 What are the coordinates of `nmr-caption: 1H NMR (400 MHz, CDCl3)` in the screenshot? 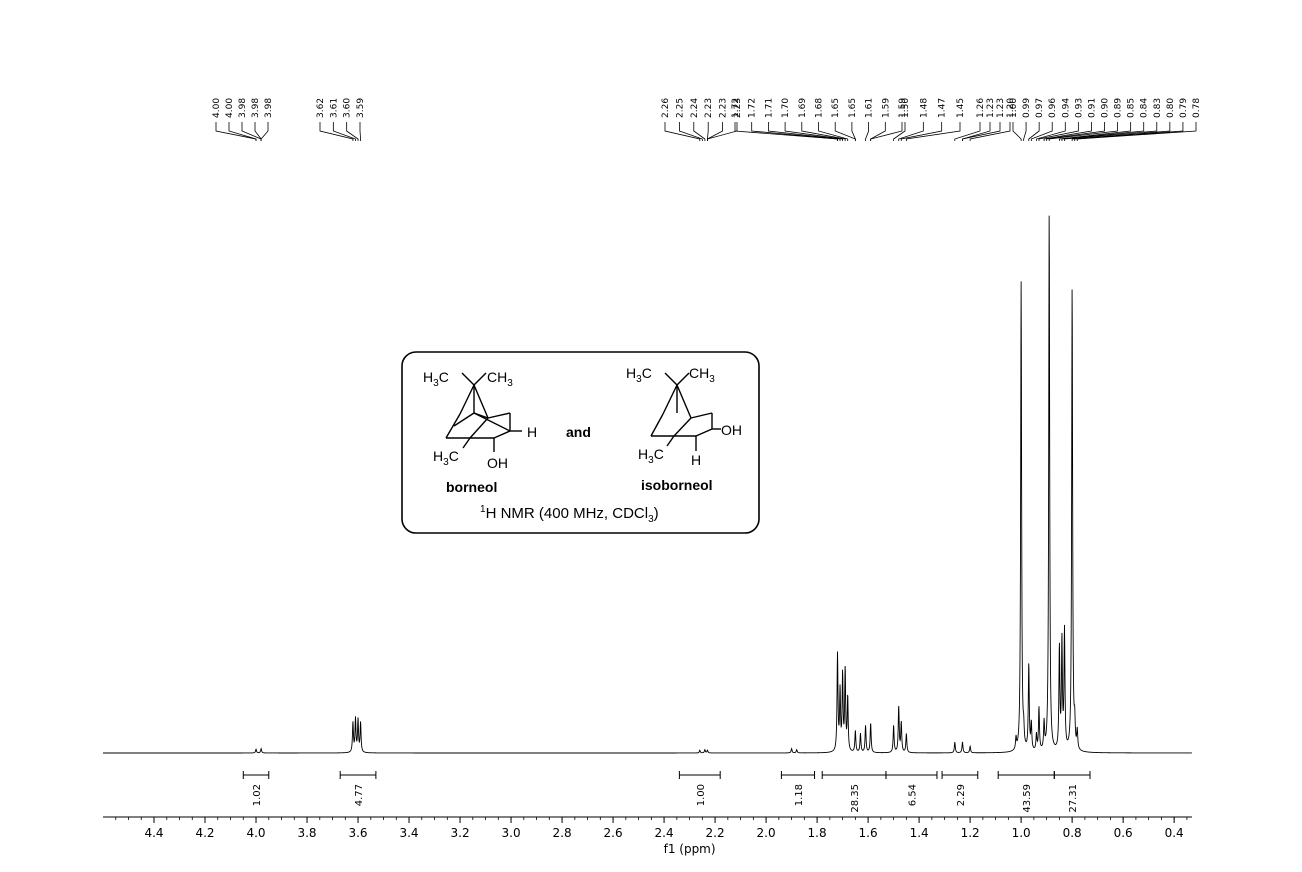 It's located at (569, 514).